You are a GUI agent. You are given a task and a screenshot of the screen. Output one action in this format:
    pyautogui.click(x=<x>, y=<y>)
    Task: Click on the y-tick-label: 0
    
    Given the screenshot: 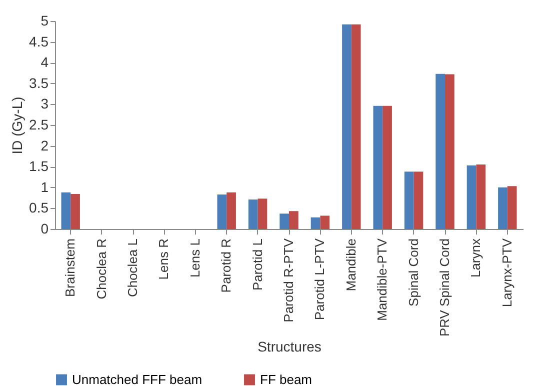 What is the action you would take?
    pyautogui.click(x=44, y=228)
    